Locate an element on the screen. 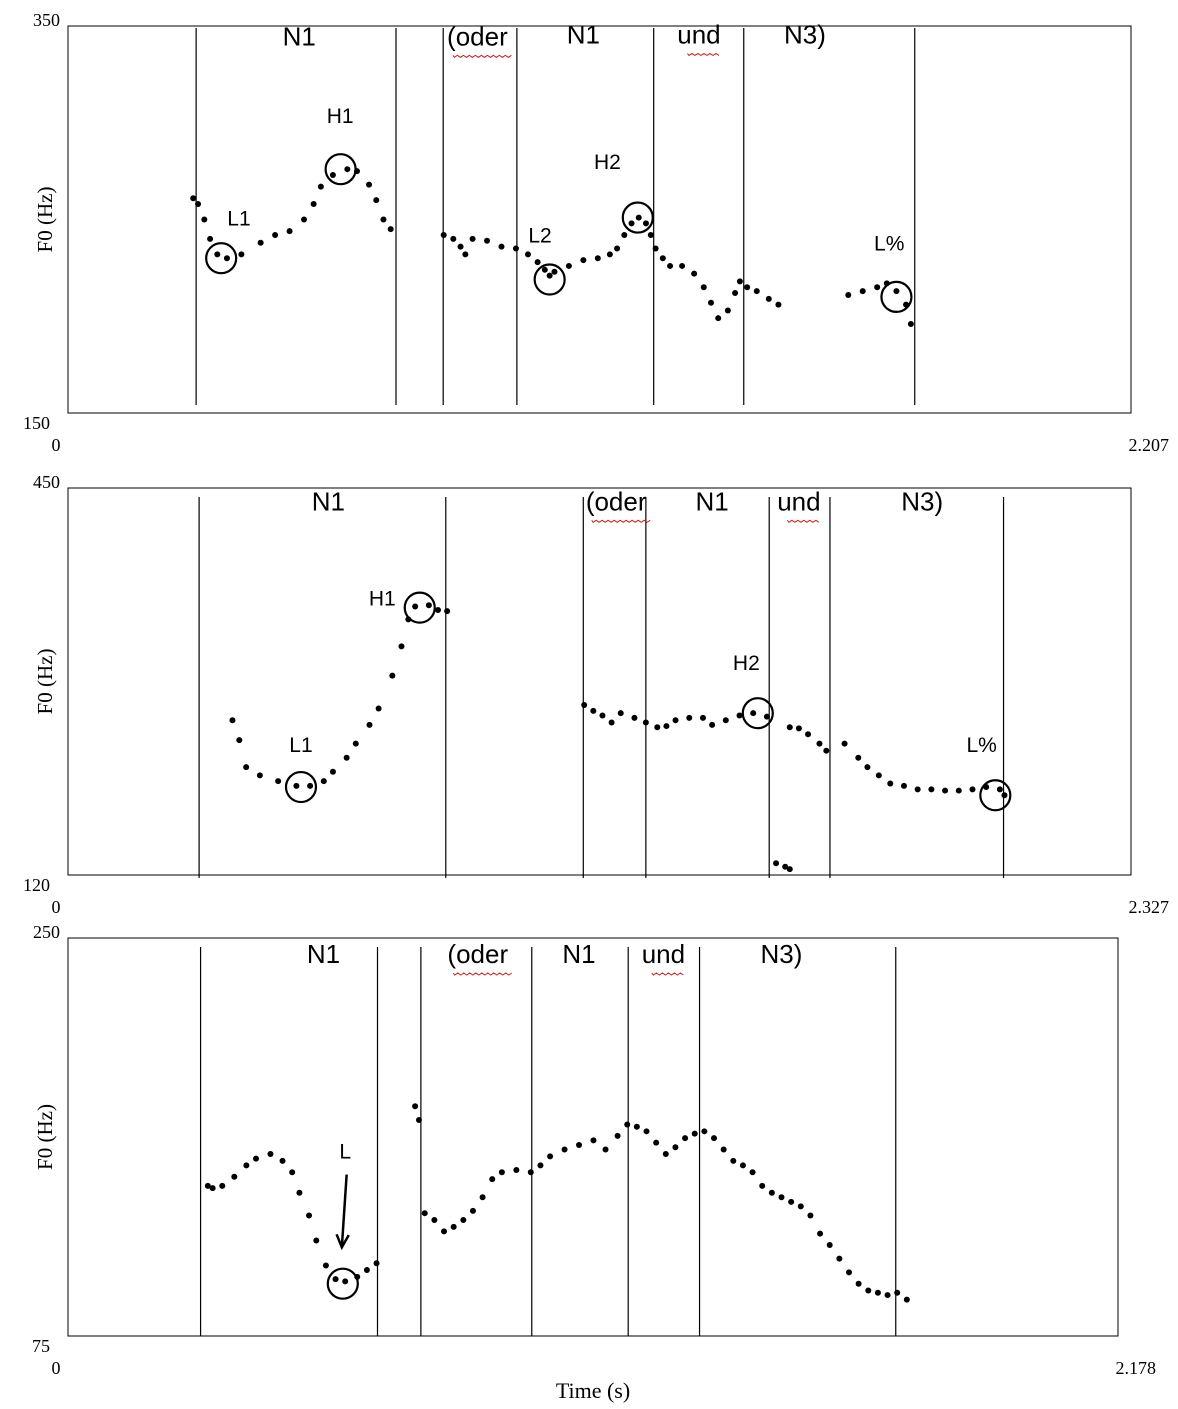 The image size is (1178, 1409). arrow-shaft is located at coordinates (344, 1211).